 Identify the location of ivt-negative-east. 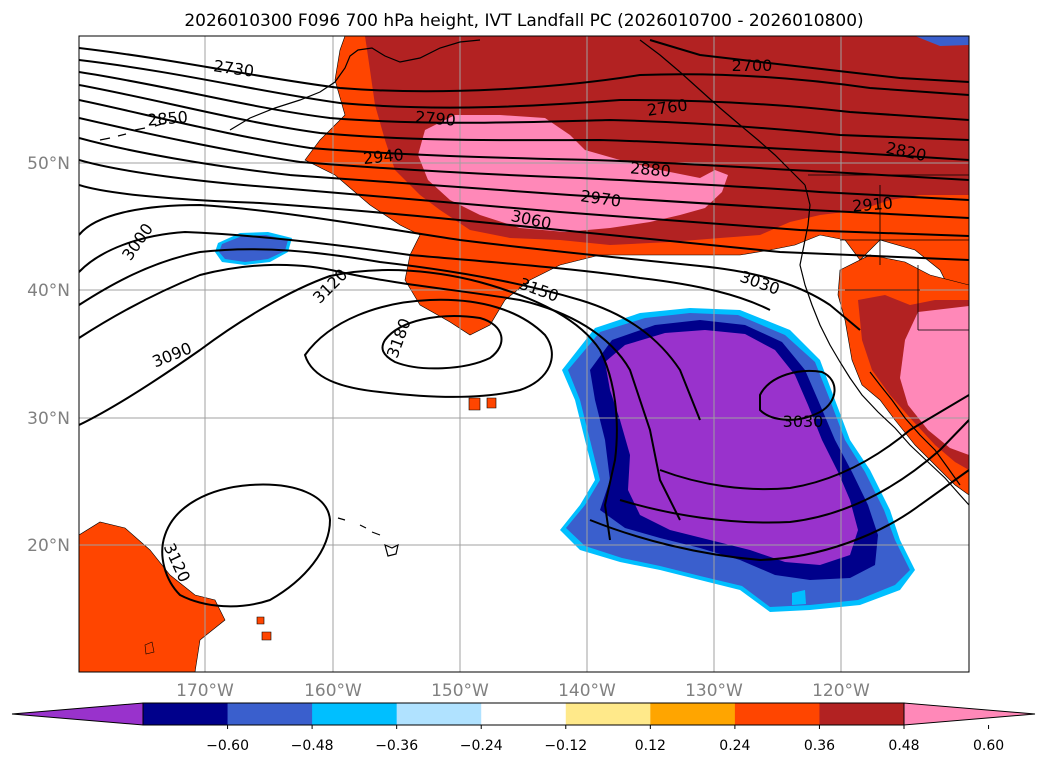
(737, 460).